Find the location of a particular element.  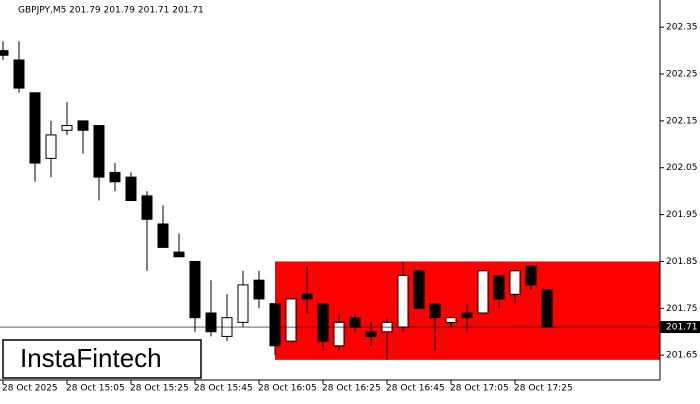

y-tick-label: 201.85 is located at coordinates (682, 262).